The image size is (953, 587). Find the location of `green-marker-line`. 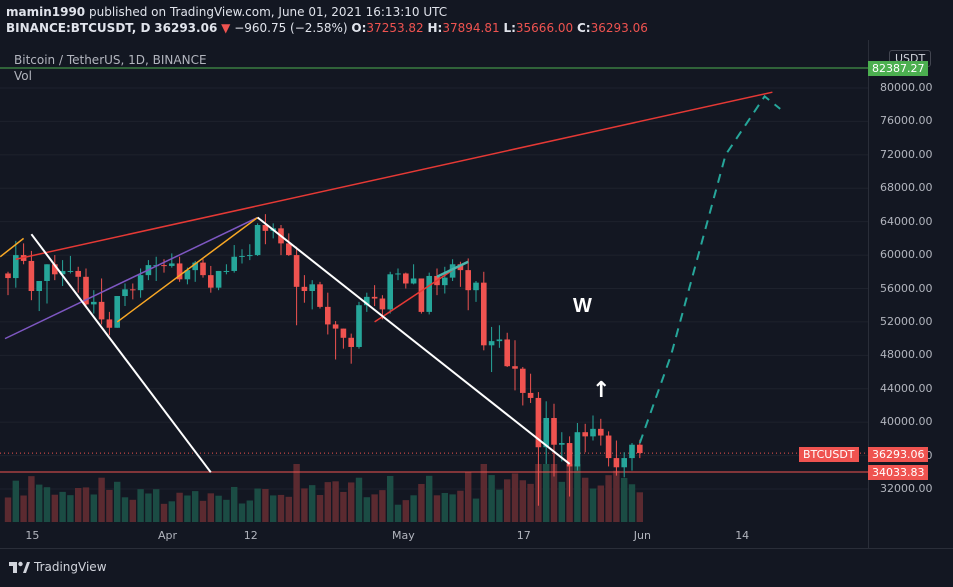

green-marker-line is located at coordinates (452, 269).